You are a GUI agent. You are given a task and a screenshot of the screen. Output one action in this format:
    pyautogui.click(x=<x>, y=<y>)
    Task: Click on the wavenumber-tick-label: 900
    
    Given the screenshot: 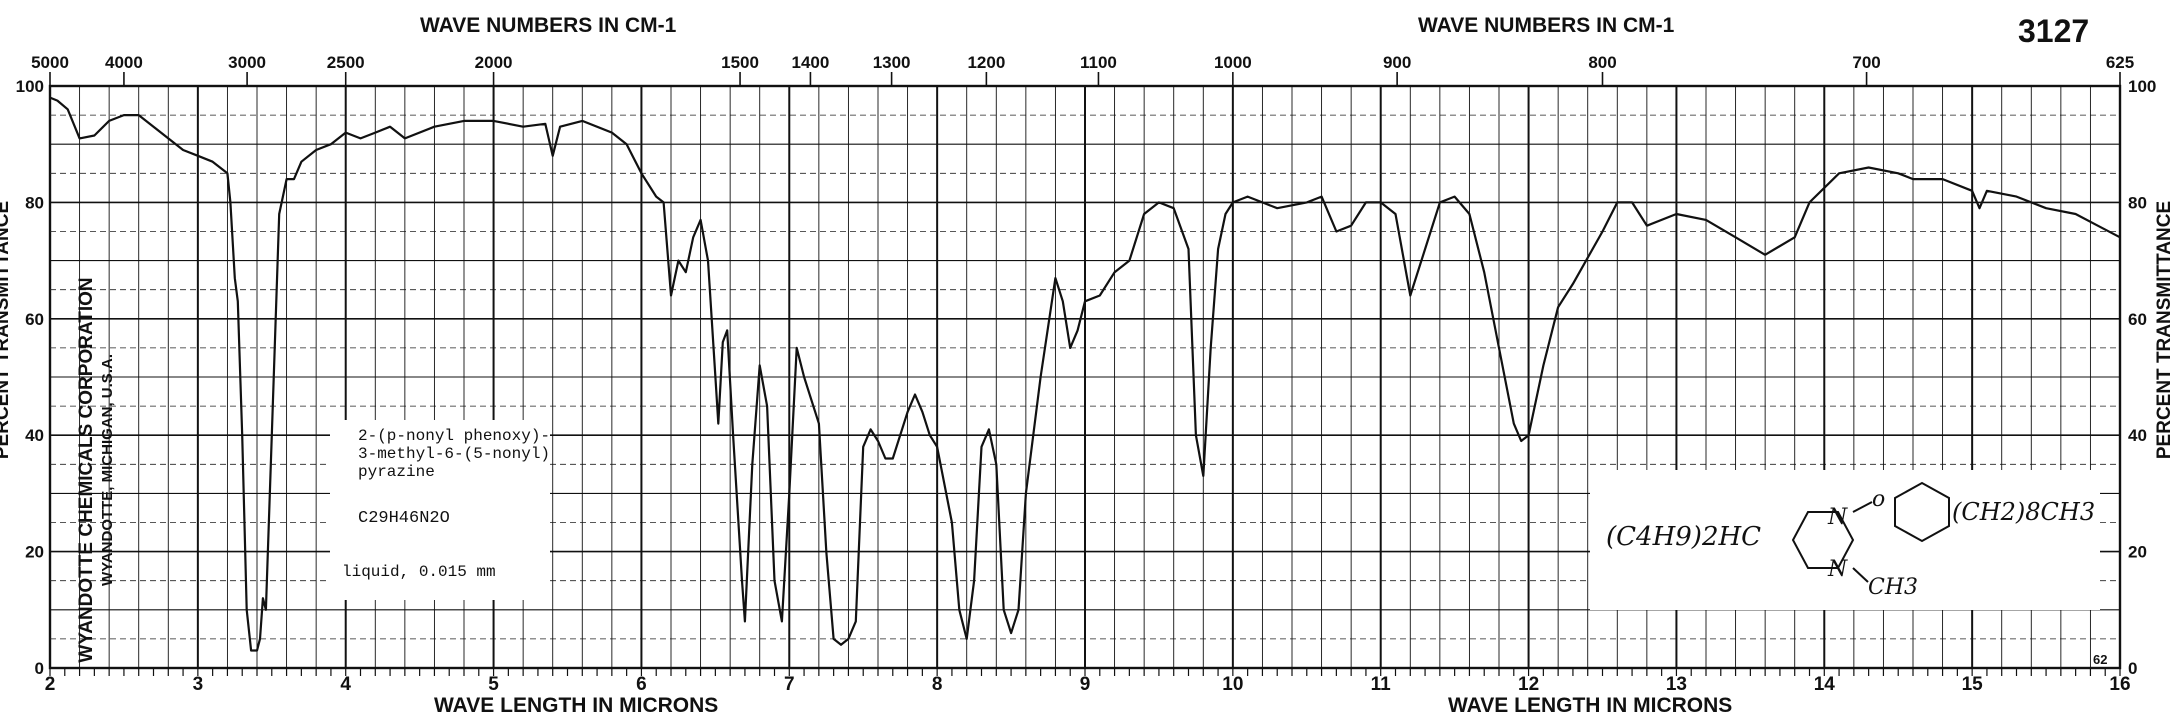 What is the action you would take?
    pyautogui.click(x=1397, y=62)
    